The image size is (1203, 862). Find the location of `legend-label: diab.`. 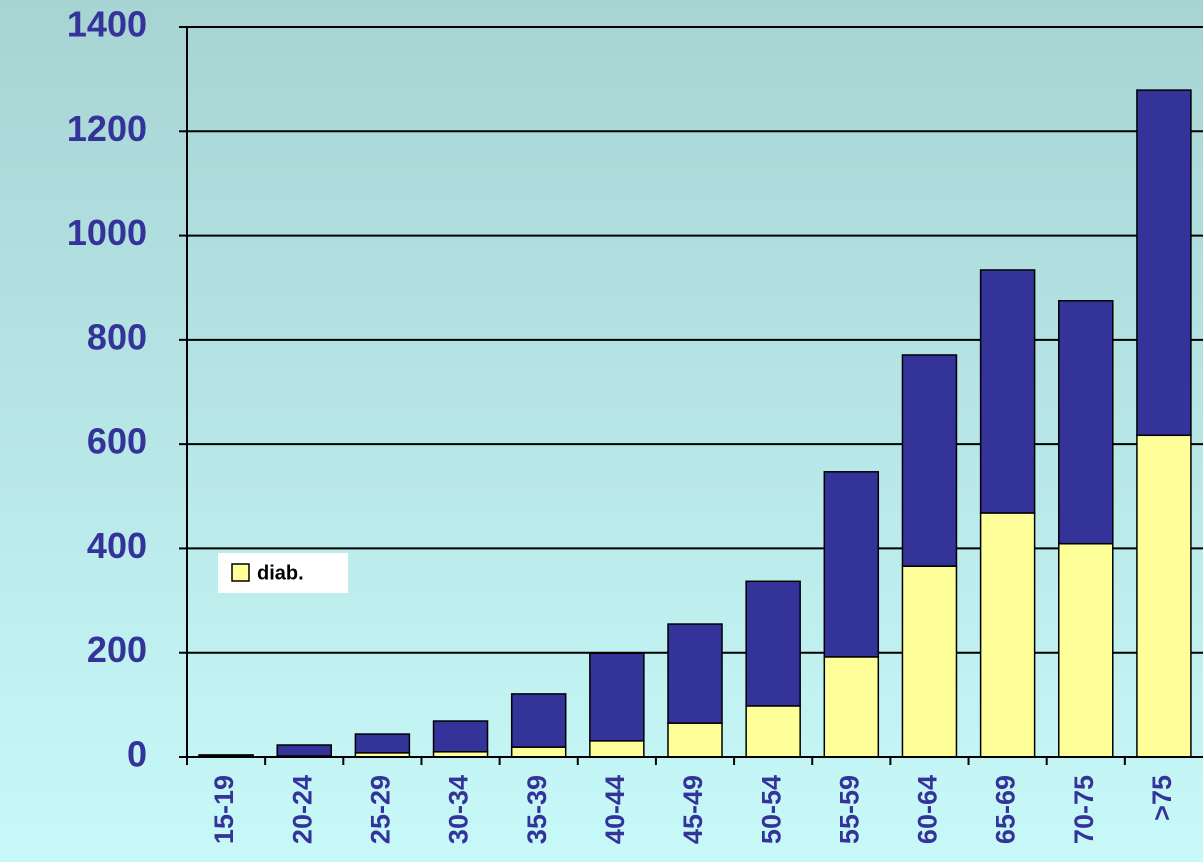

legend-label: diab. is located at coordinates (280, 573).